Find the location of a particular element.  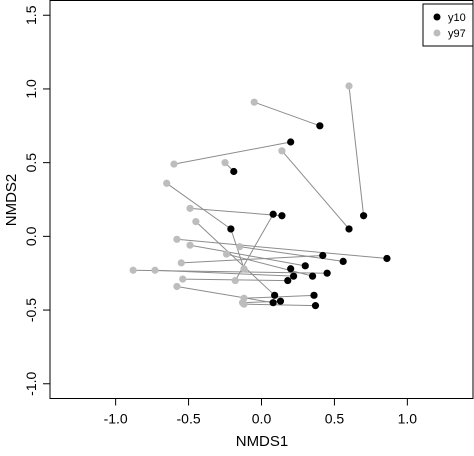

legend-box is located at coordinates (448, 25).